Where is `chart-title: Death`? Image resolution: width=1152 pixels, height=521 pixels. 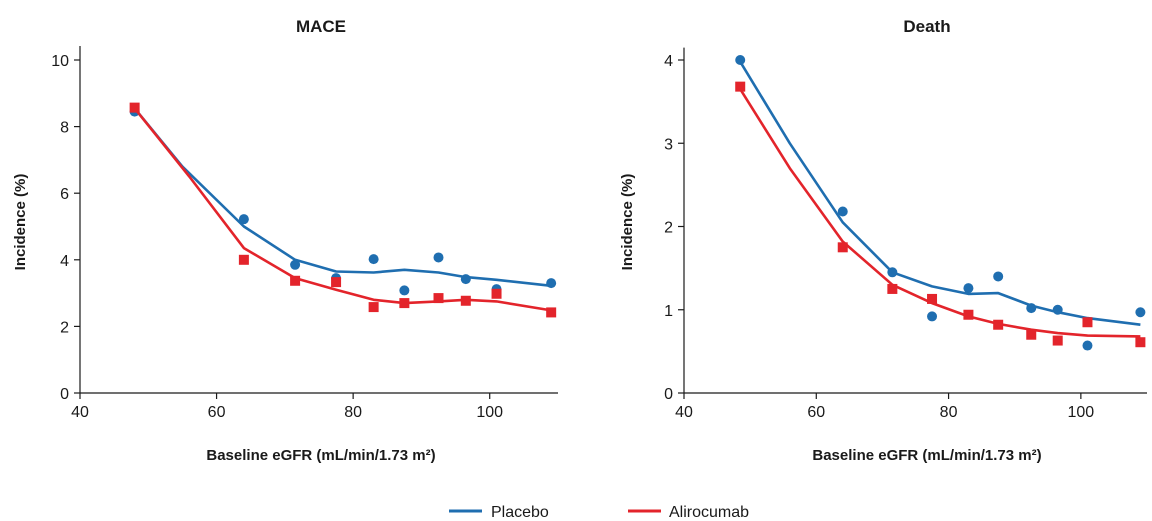
chart-title: Death is located at coordinates (926, 26).